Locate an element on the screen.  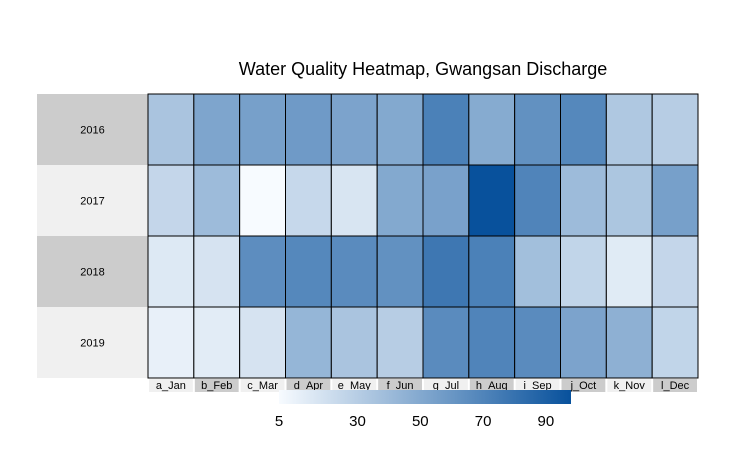
row-label: 2018 is located at coordinates (92, 273).